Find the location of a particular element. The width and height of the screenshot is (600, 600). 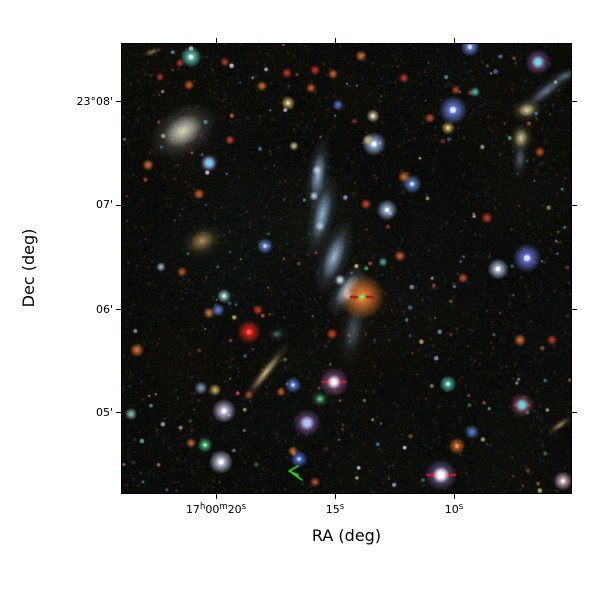

x-tick-label-part: 00 is located at coordinates (212, 509).